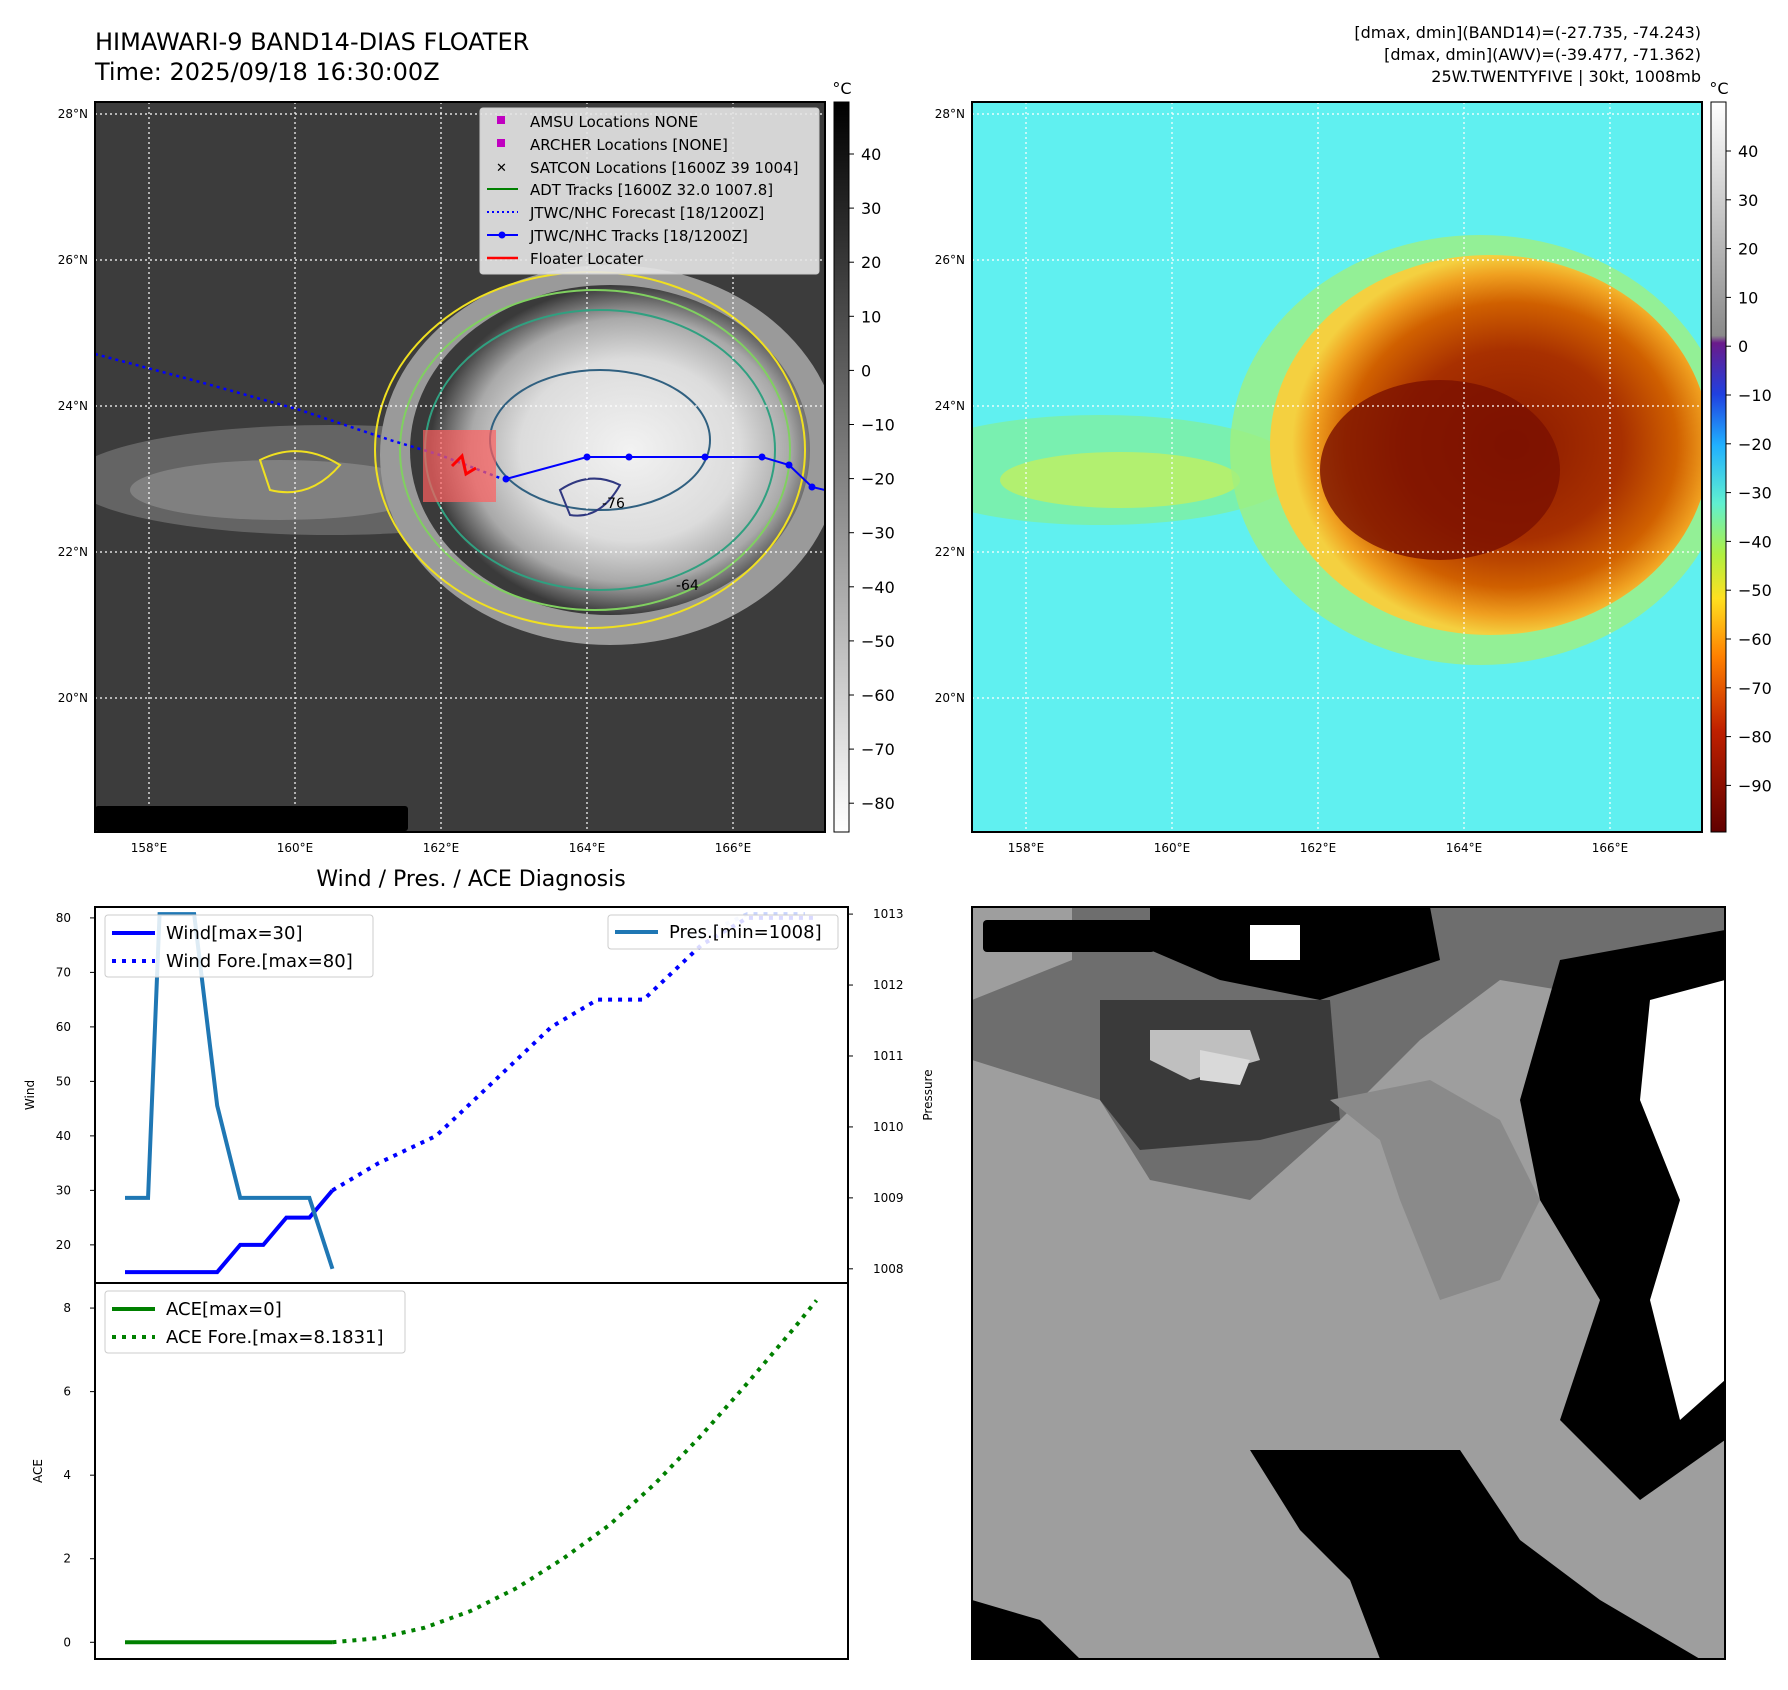 The height and width of the screenshot is (1690, 1788). Describe the element at coordinates (63, 1136) in the screenshot. I see `wind-tick-label: 40` at that location.